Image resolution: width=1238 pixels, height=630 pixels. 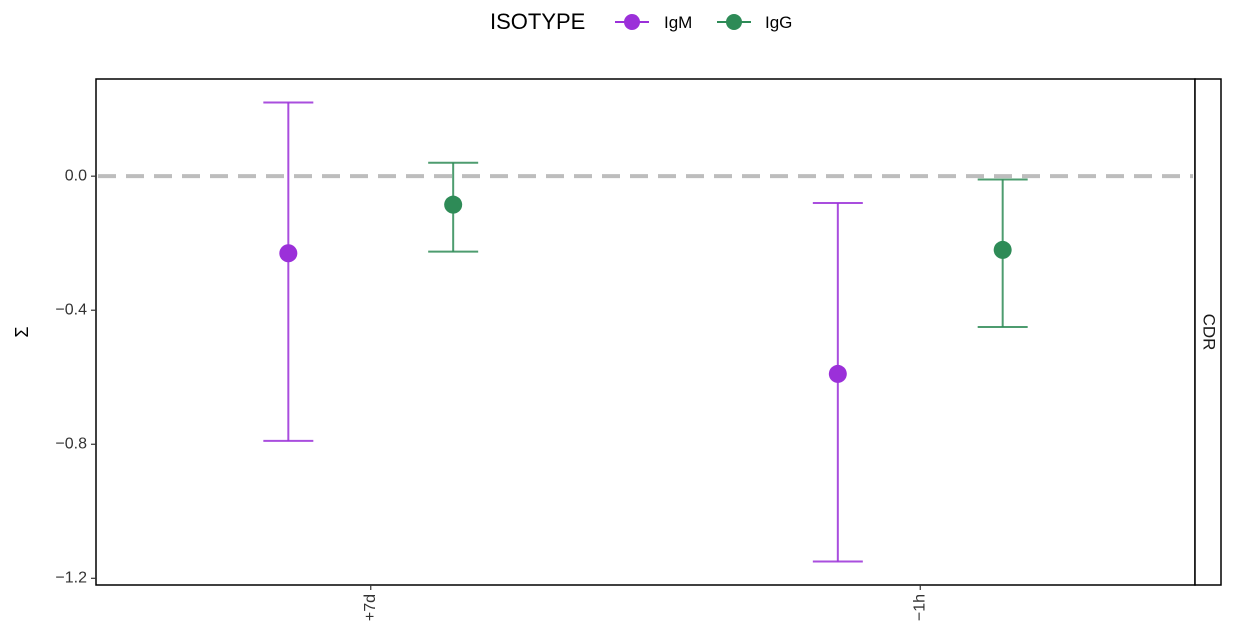 What do you see at coordinates (537, 21) in the screenshot?
I see `legend-title: ISOTYPE` at bounding box center [537, 21].